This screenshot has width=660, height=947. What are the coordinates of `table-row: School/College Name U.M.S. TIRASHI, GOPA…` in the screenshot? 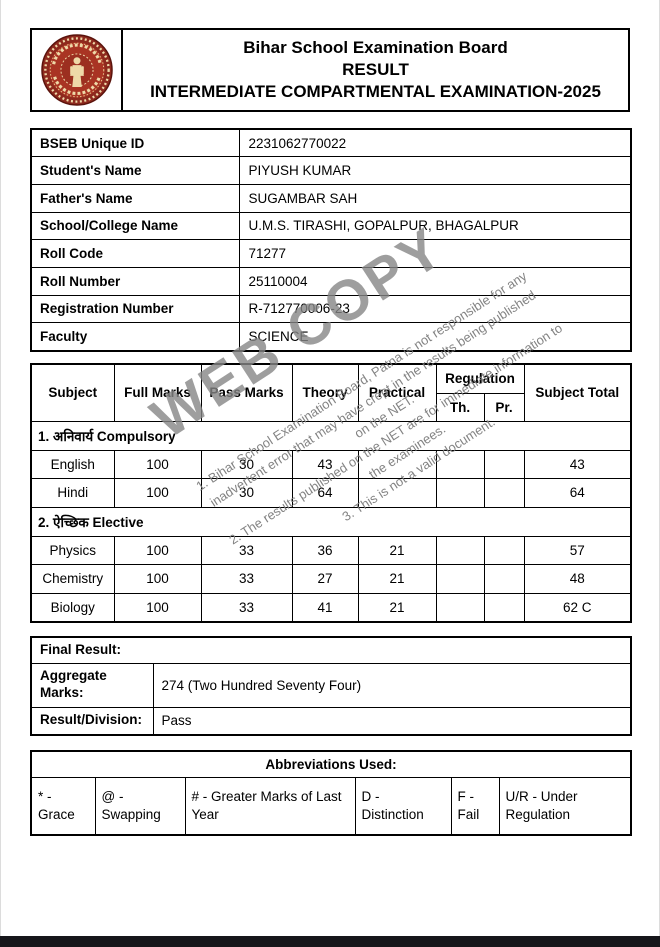 It's located at (331, 226).